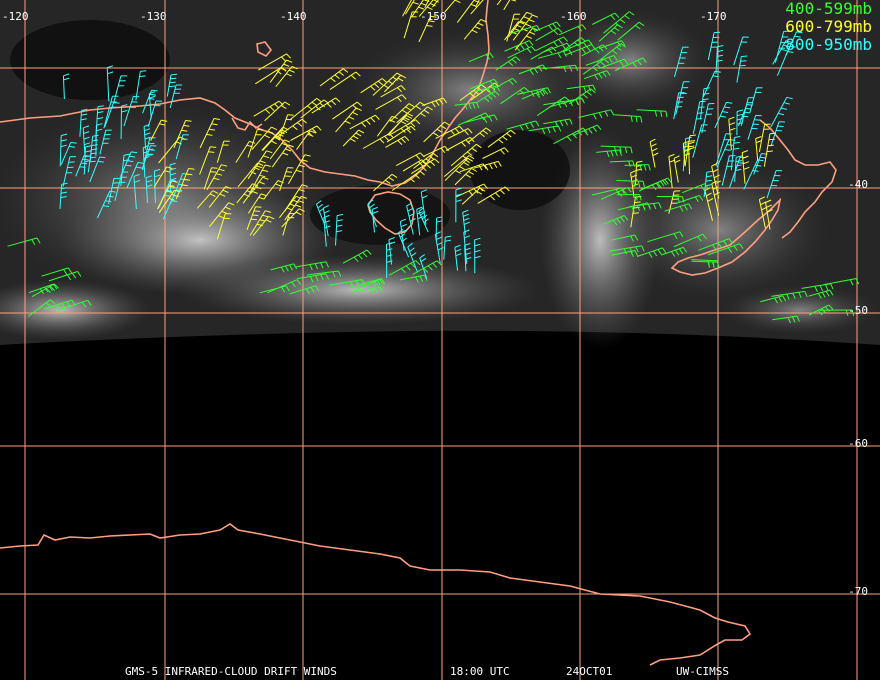  I want to click on lat-label: -60, so click(858, 443).